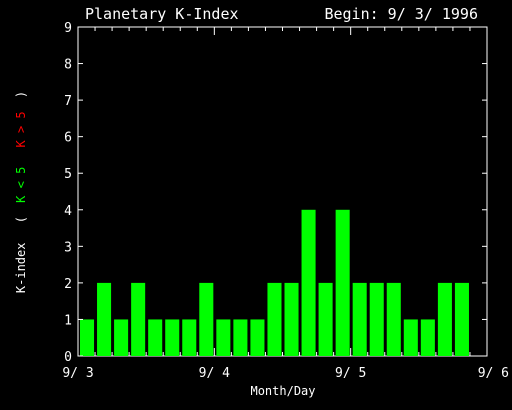 This screenshot has height=410, width=512. What do you see at coordinates (68, 65) in the screenshot?
I see `y-tick-label: 8` at bounding box center [68, 65].